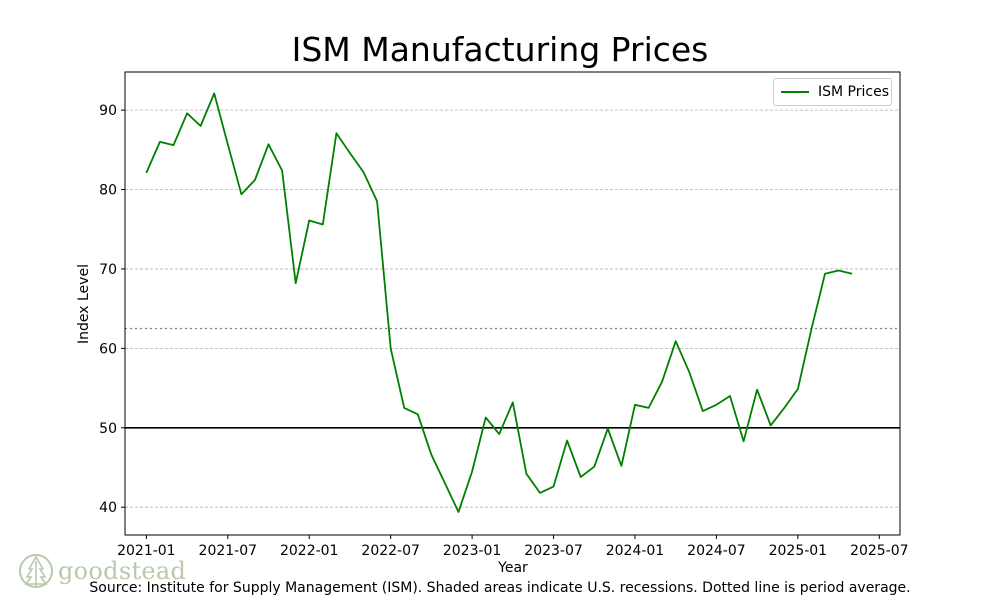 This screenshot has height=600, width=1000. Describe the element at coordinates (108, 508) in the screenshot. I see `y-tick-label: 40` at that location.